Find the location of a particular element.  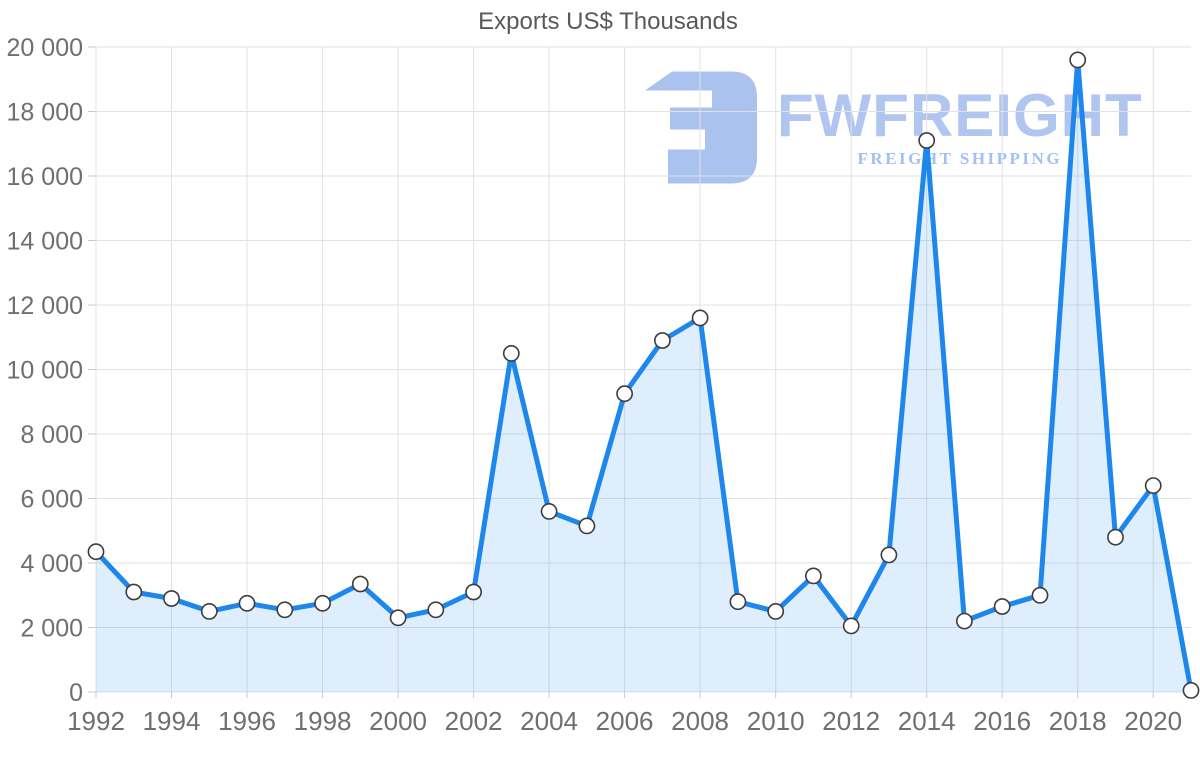

data-point-1993 is located at coordinates (134, 592).